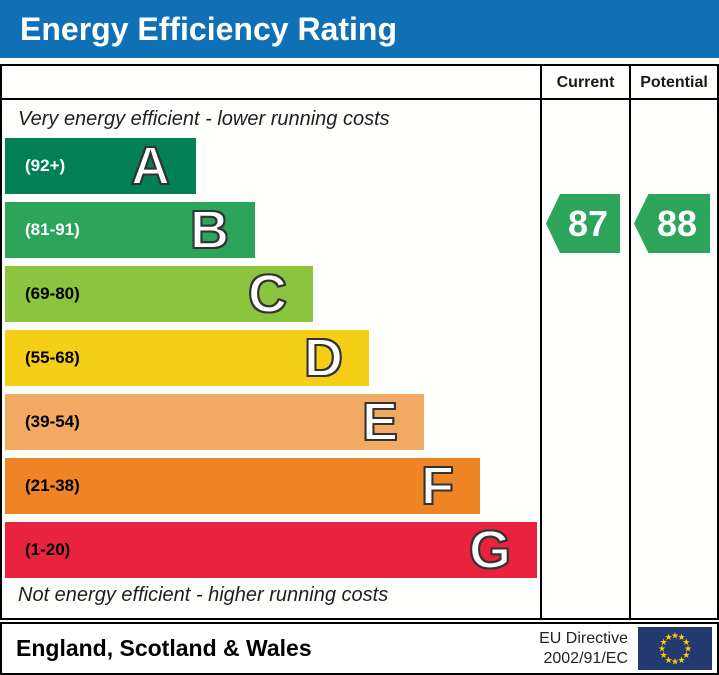  What do you see at coordinates (677, 223) in the screenshot?
I see `potential-rating-value: 88` at bounding box center [677, 223].